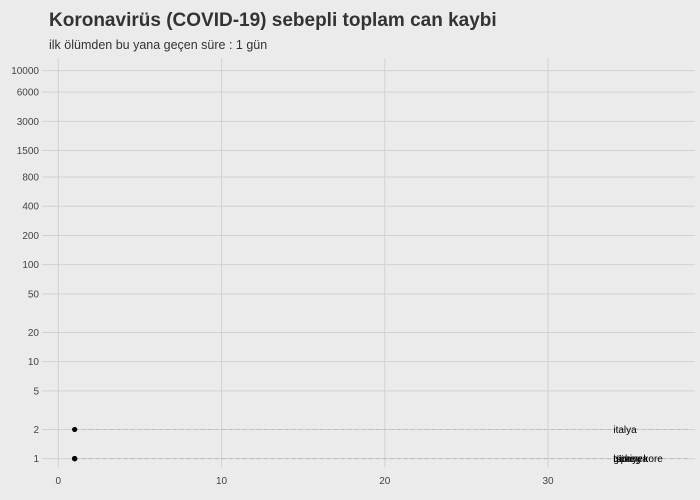  What do you see at coordinates (382, 444) in the screenshot?
I see `reference-lines` at bounding box center [382, 444].